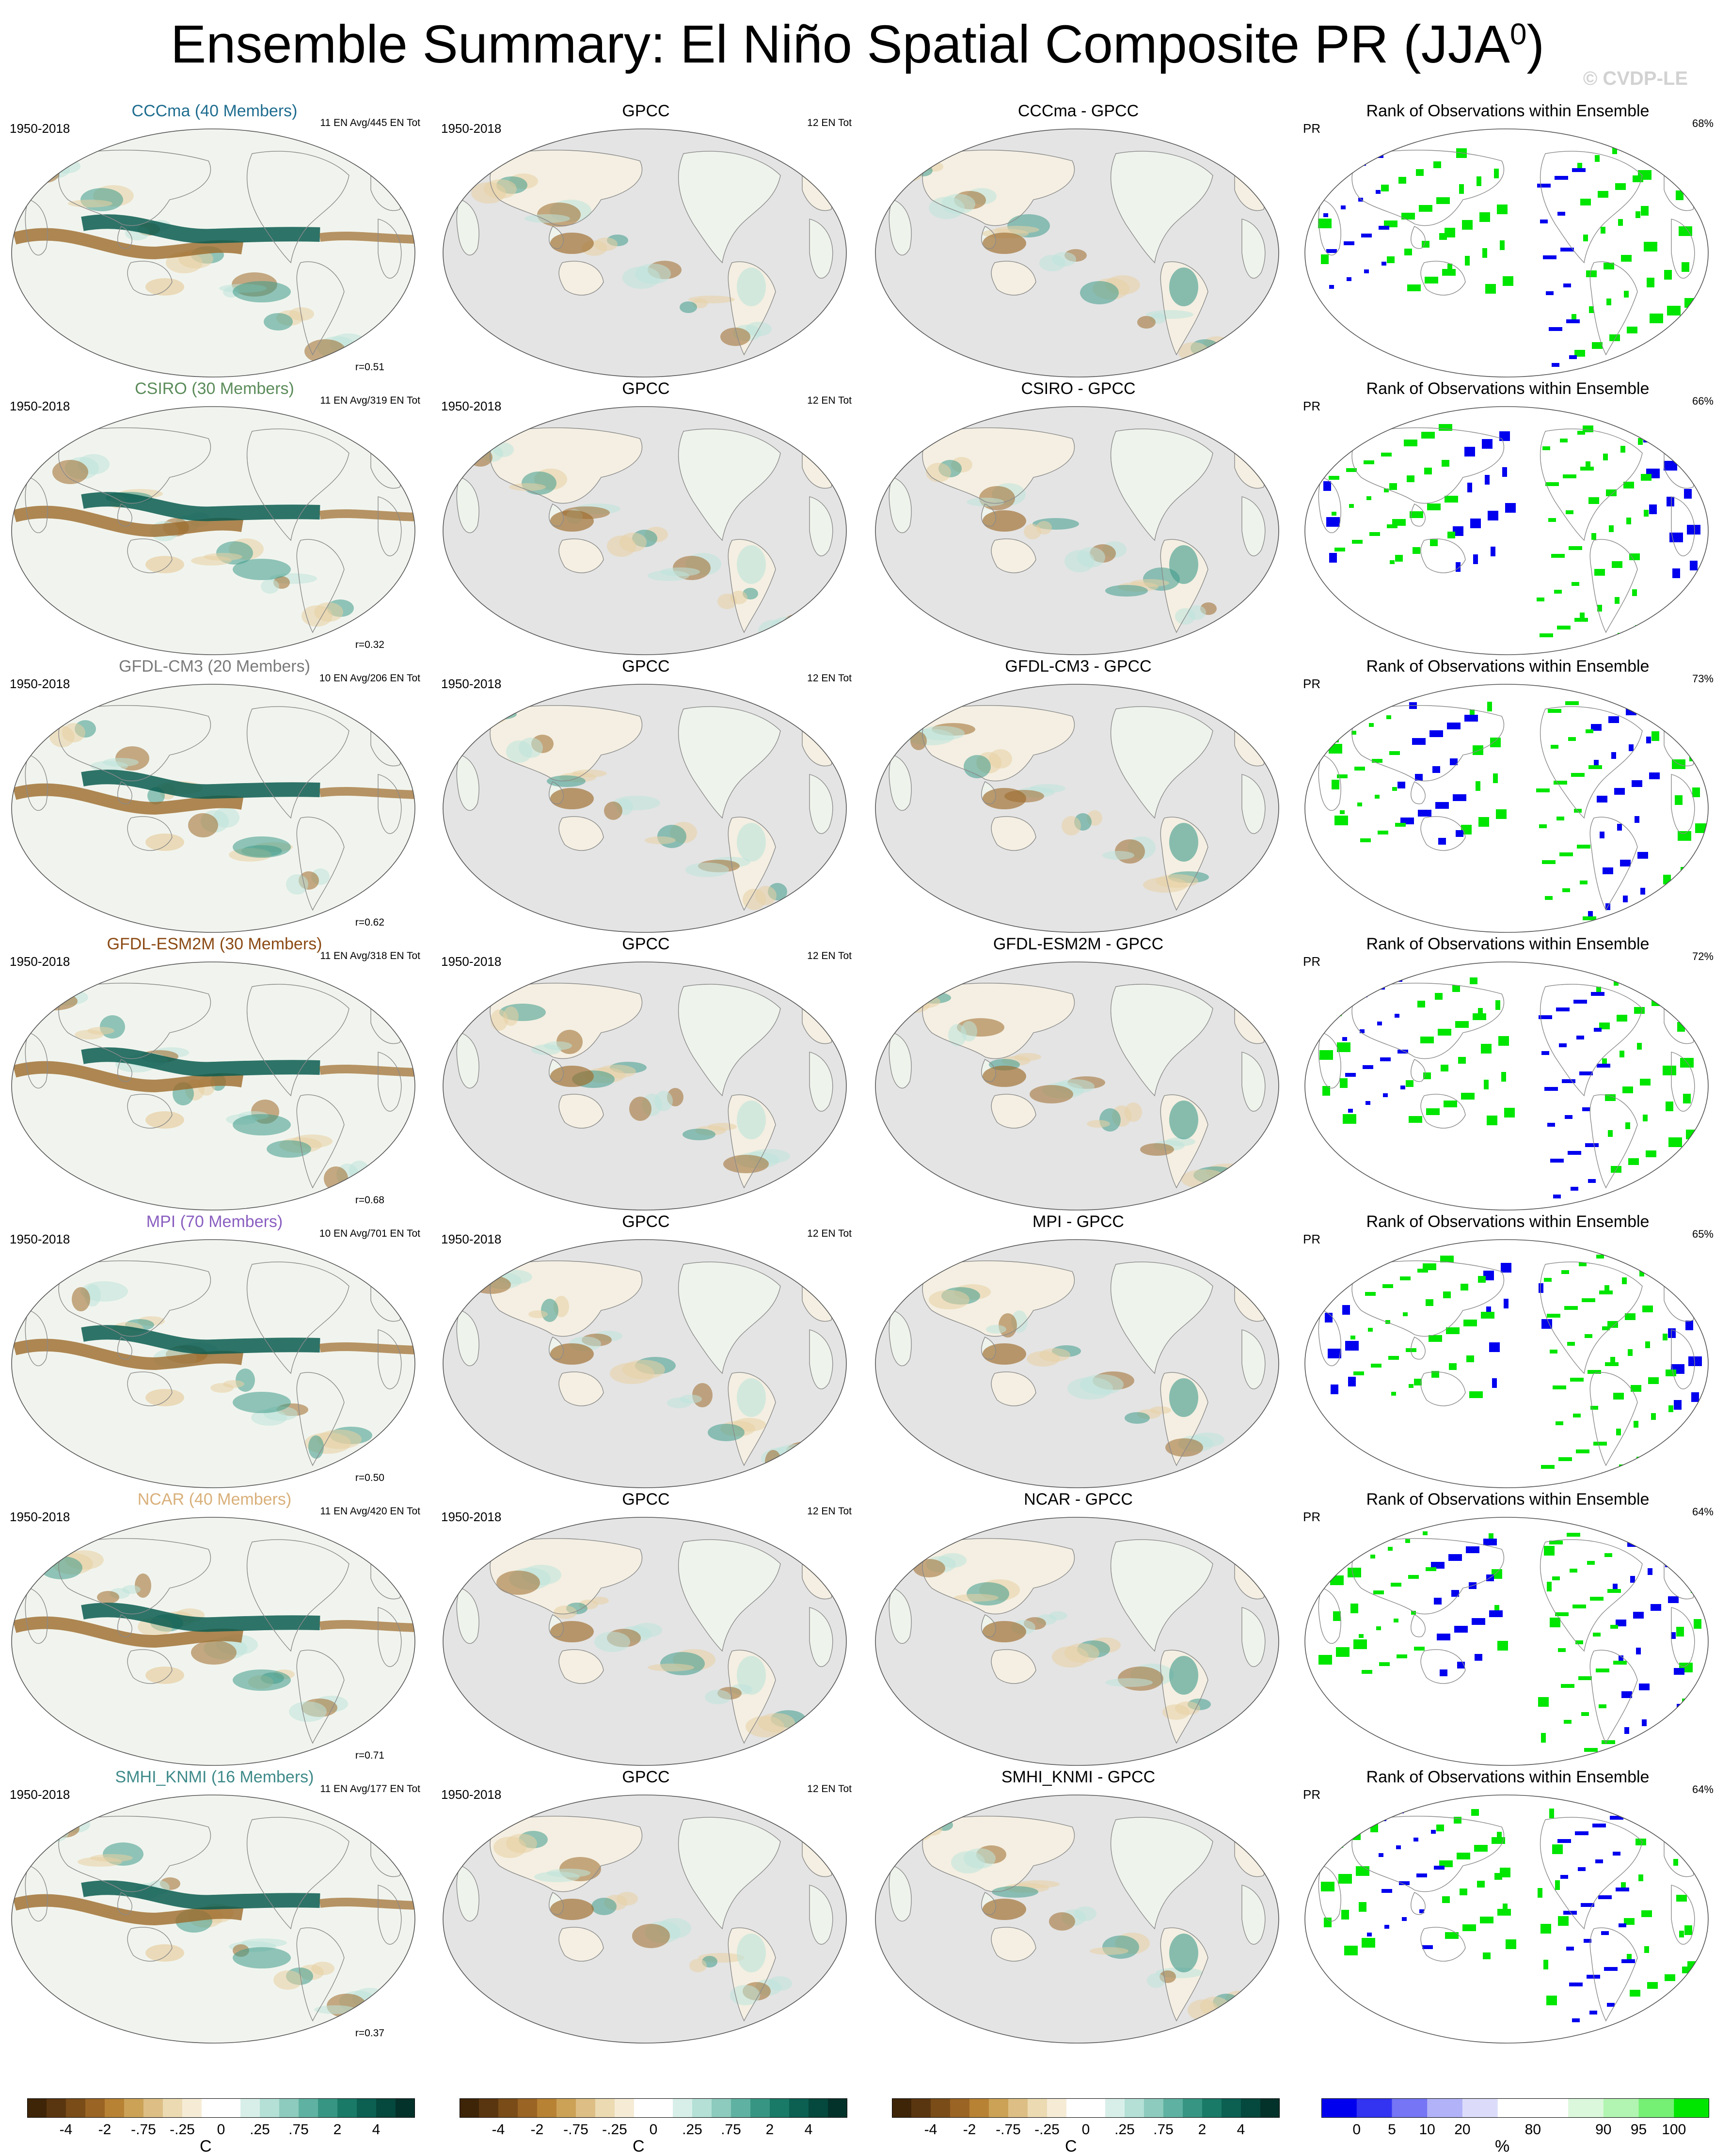  Describe the element at coordinates (1462, 2130) in the screenshot. I see `colorbar-tick-label: 20` at that location.